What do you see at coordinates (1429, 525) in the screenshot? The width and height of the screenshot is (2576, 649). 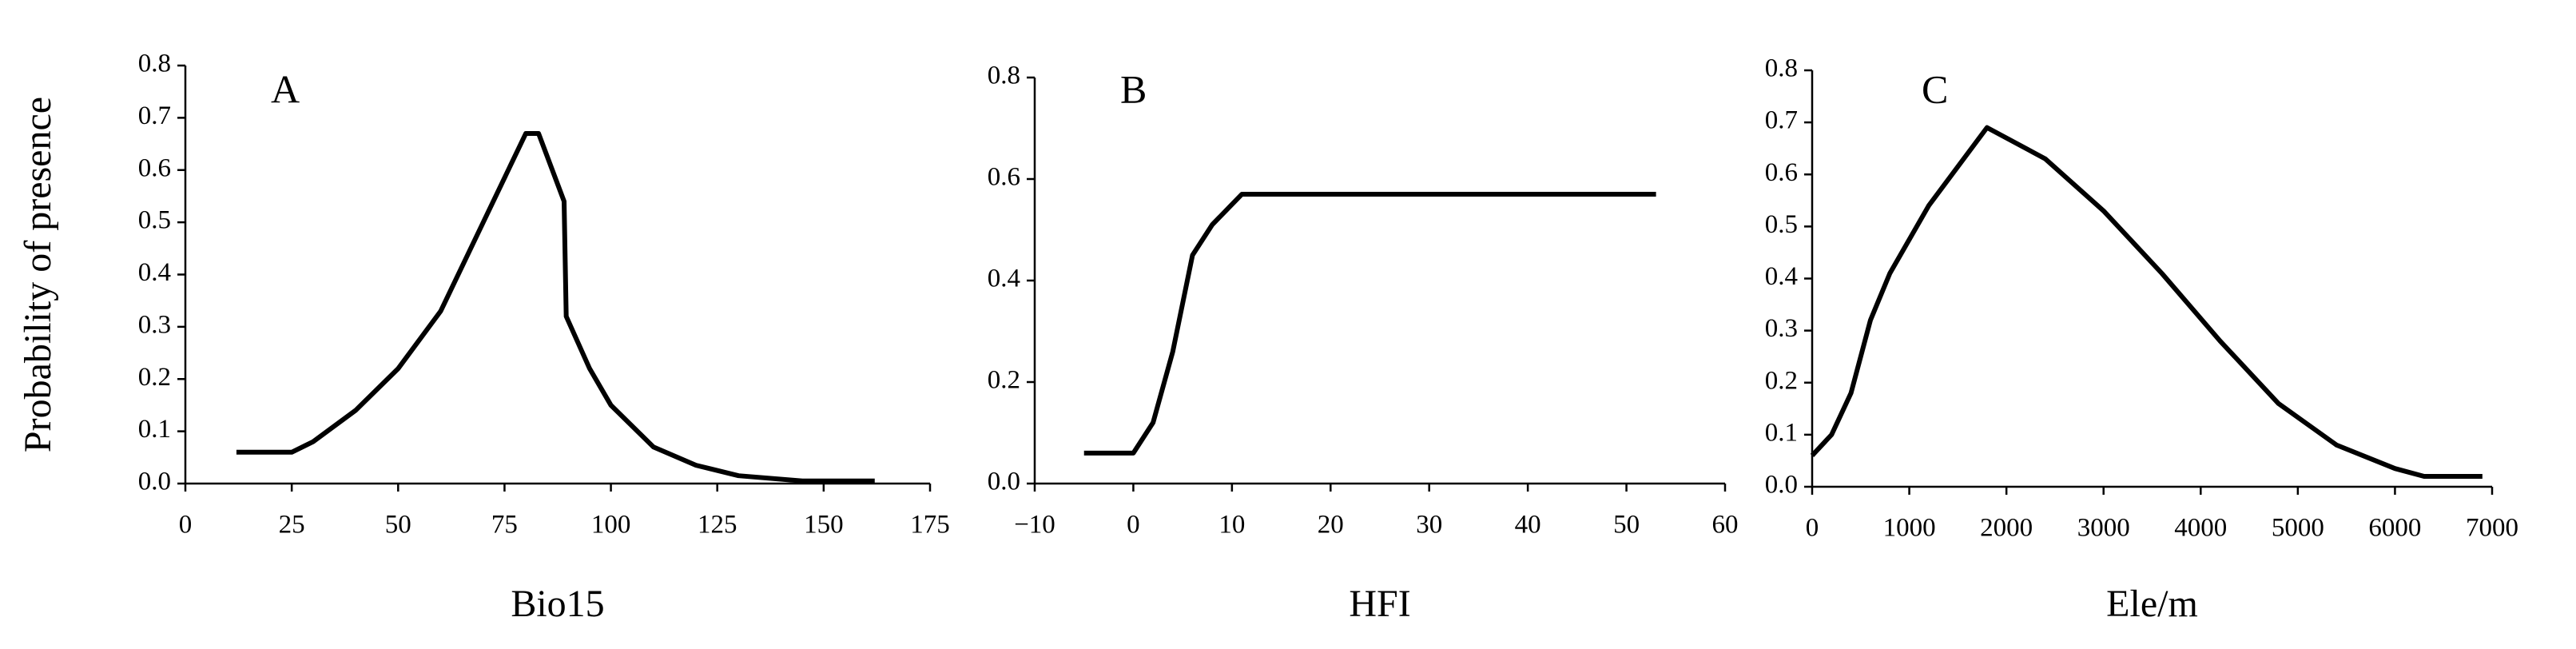 I see `x-tick-label: 30` at bounding box center [1429, 525].